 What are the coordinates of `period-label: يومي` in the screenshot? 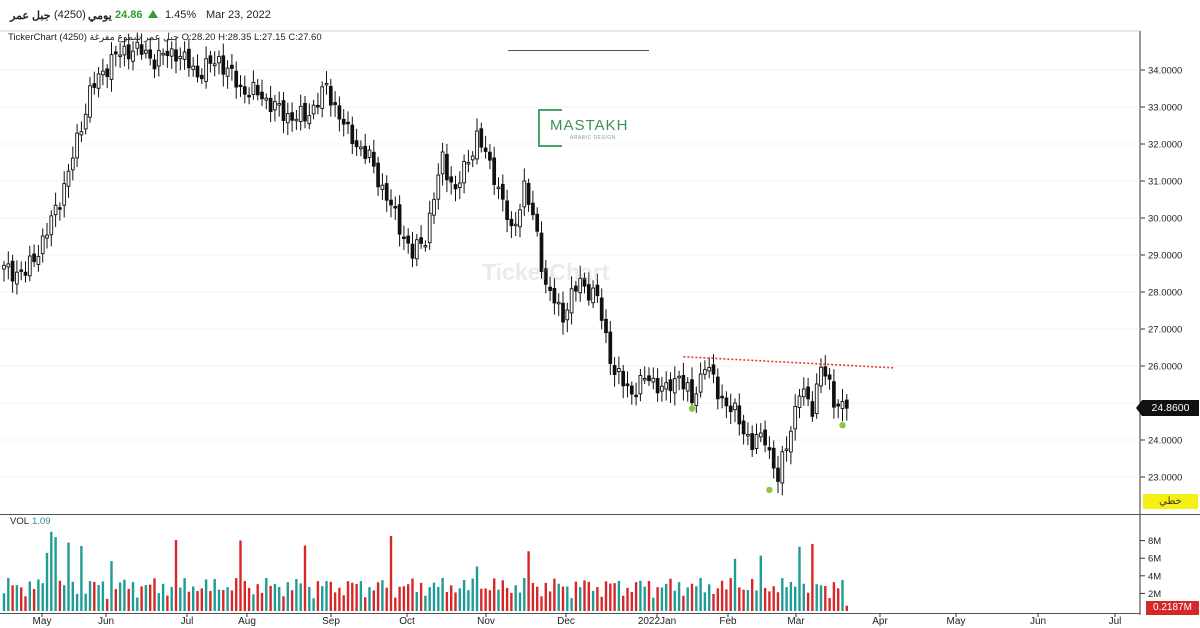 It's located at (100, 16).